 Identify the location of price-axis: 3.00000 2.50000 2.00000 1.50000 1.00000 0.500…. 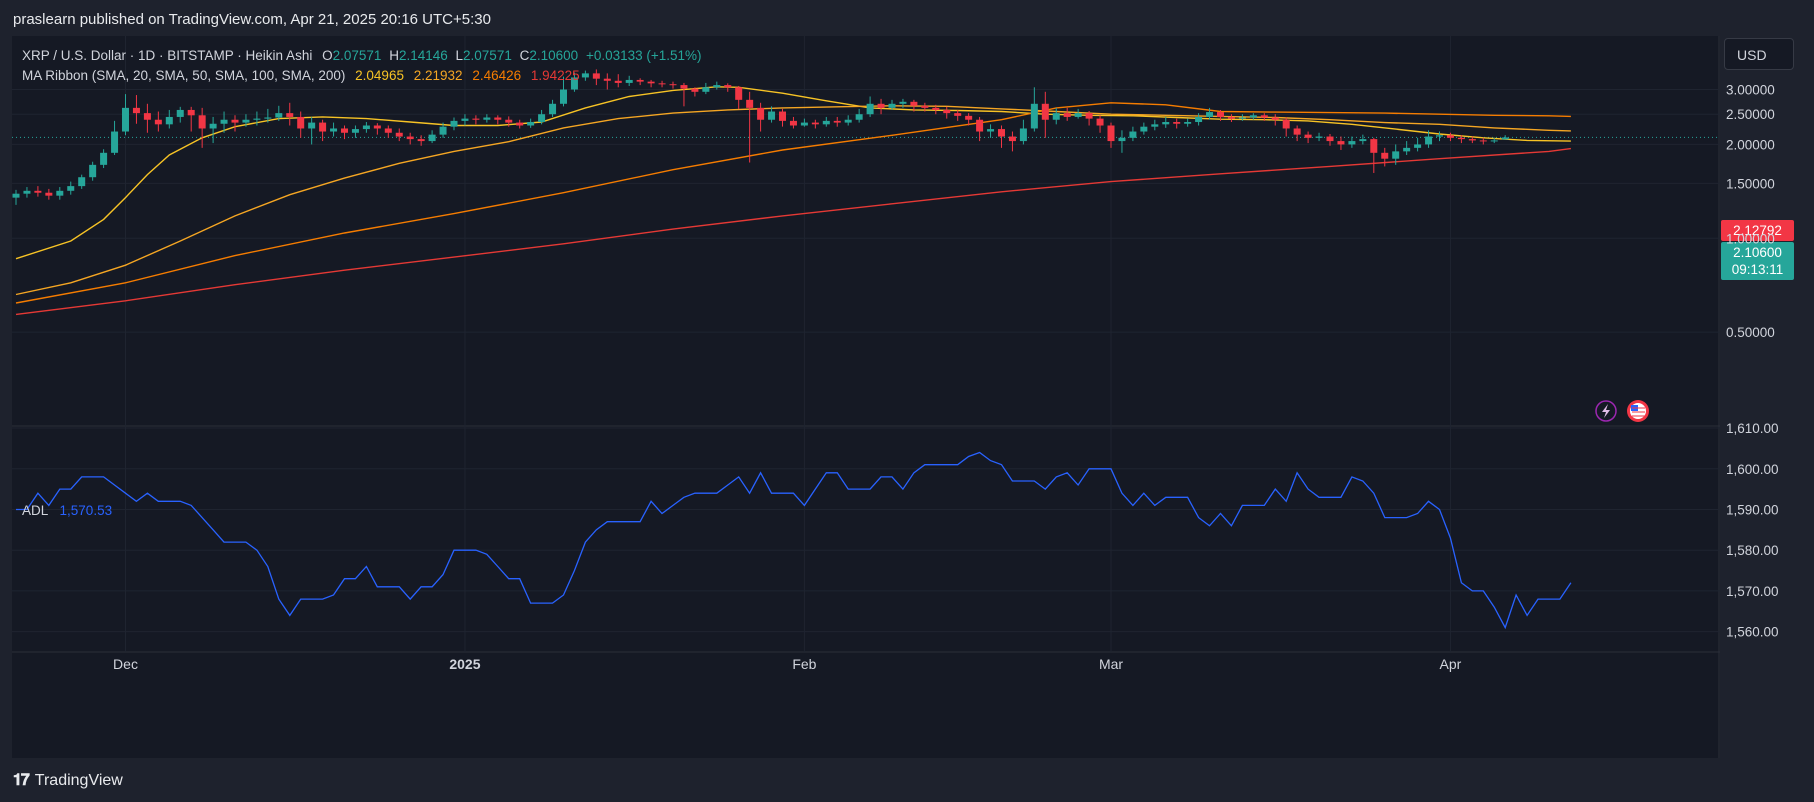
(1767, 397).